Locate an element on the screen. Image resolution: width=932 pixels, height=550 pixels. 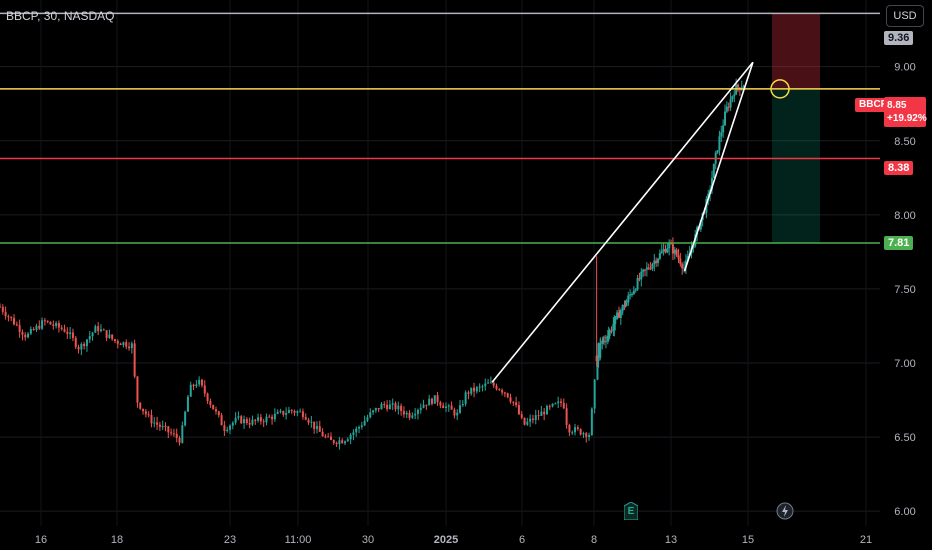
green-level-tag: 7.81 is located at coordinates (899, 243).